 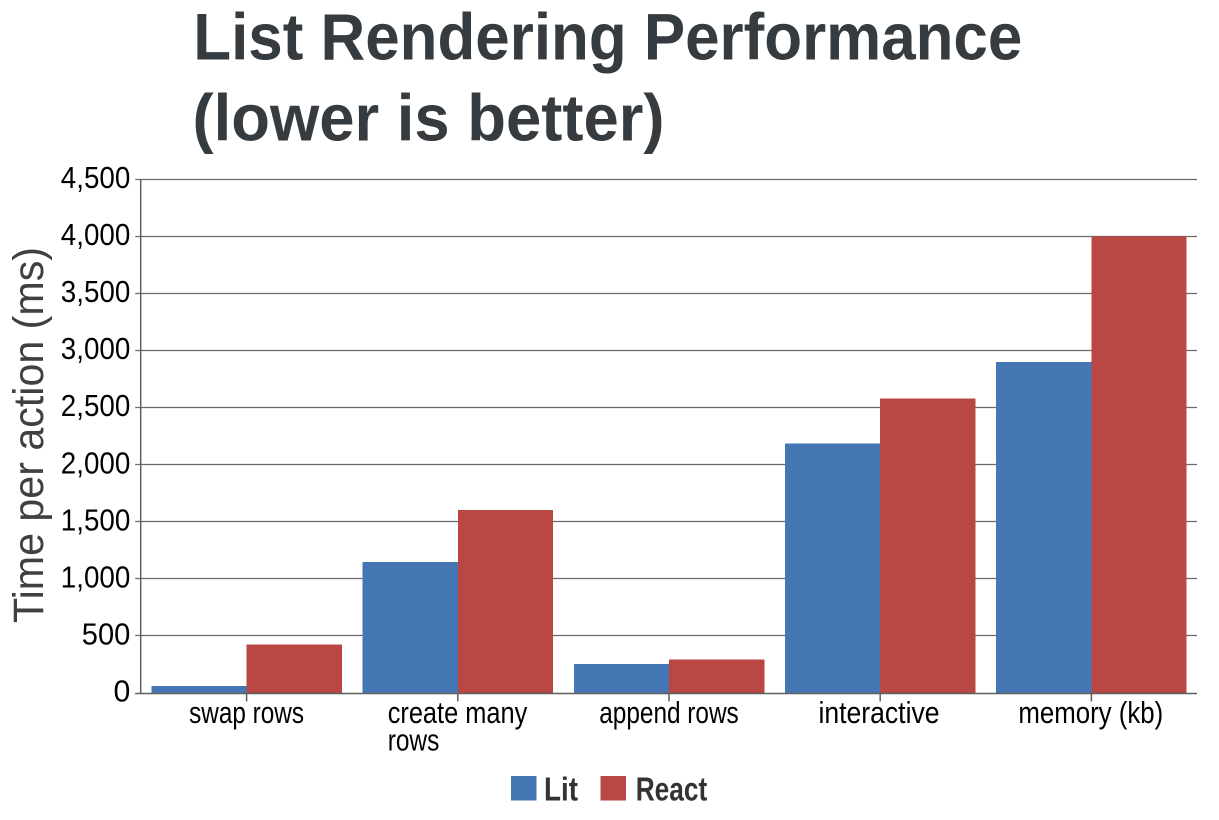 I want to click on svg-text: (lower is better), so click(x=429, y=118).